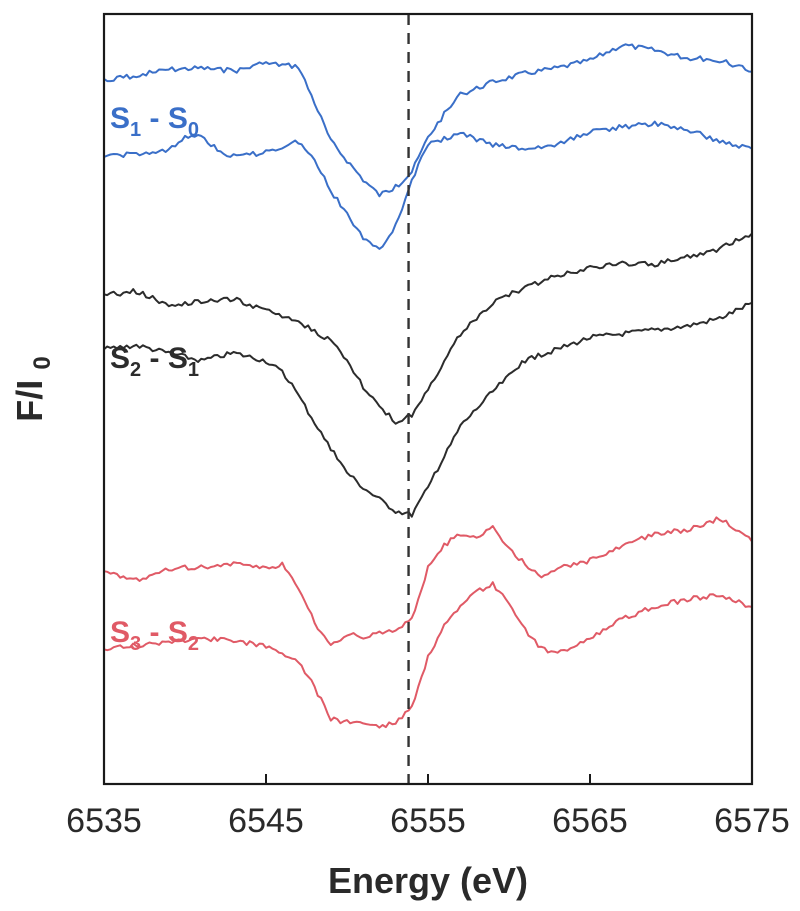 The image size is (800, 911). Describe the element at coordinates (29, 401) in the screenshot. I see `y-axis-title-main: F/I` at that location.